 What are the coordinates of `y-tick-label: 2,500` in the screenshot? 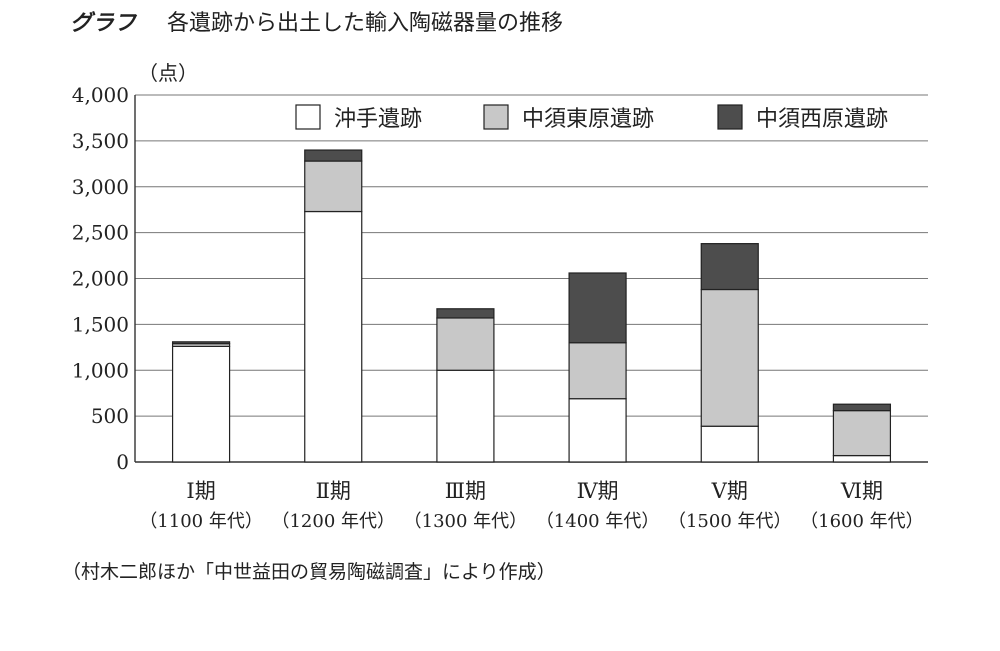 It's located at (100, 233).